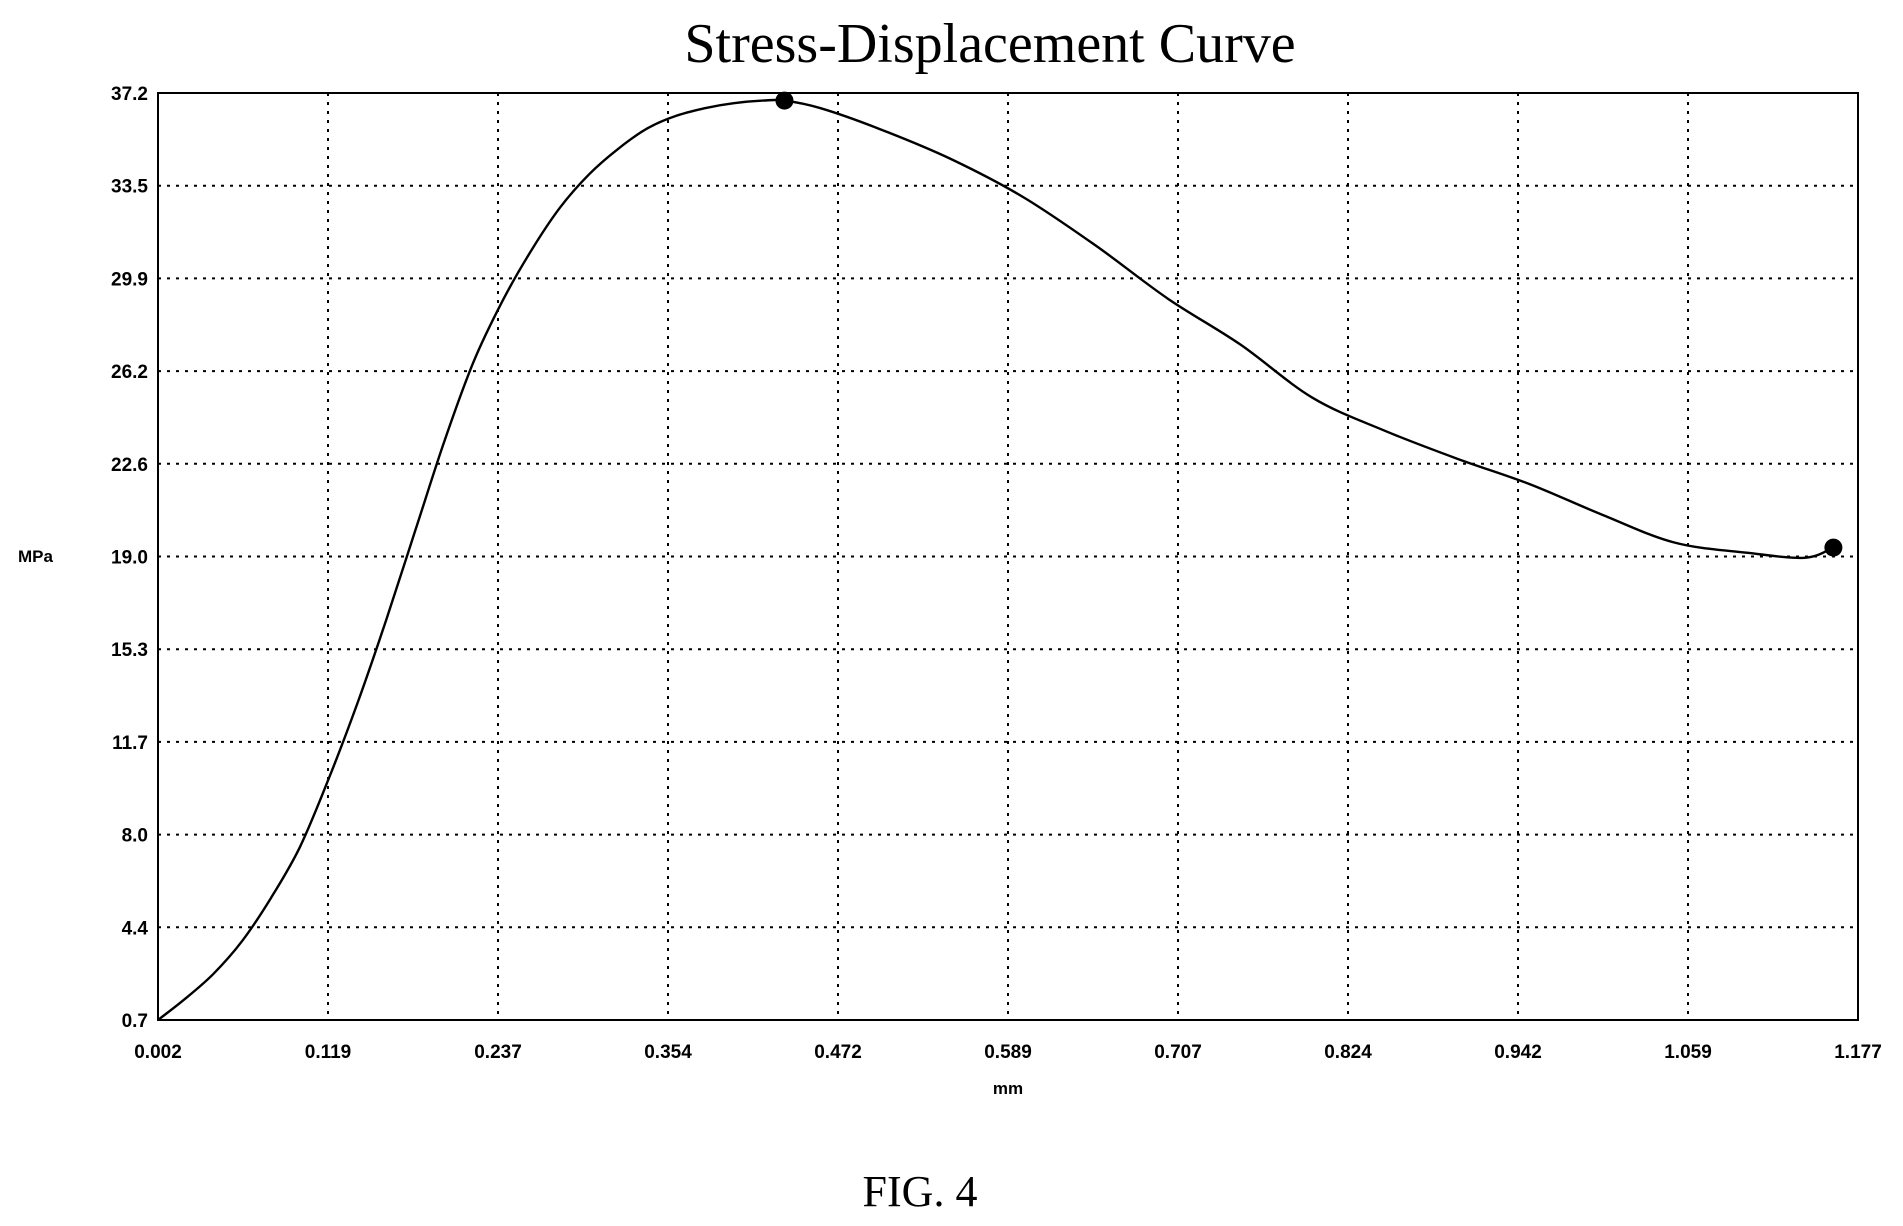 The width and height of the screenshot is (1903, 1226). I want to click on y-axis-label: MPa, so click(36, 556).